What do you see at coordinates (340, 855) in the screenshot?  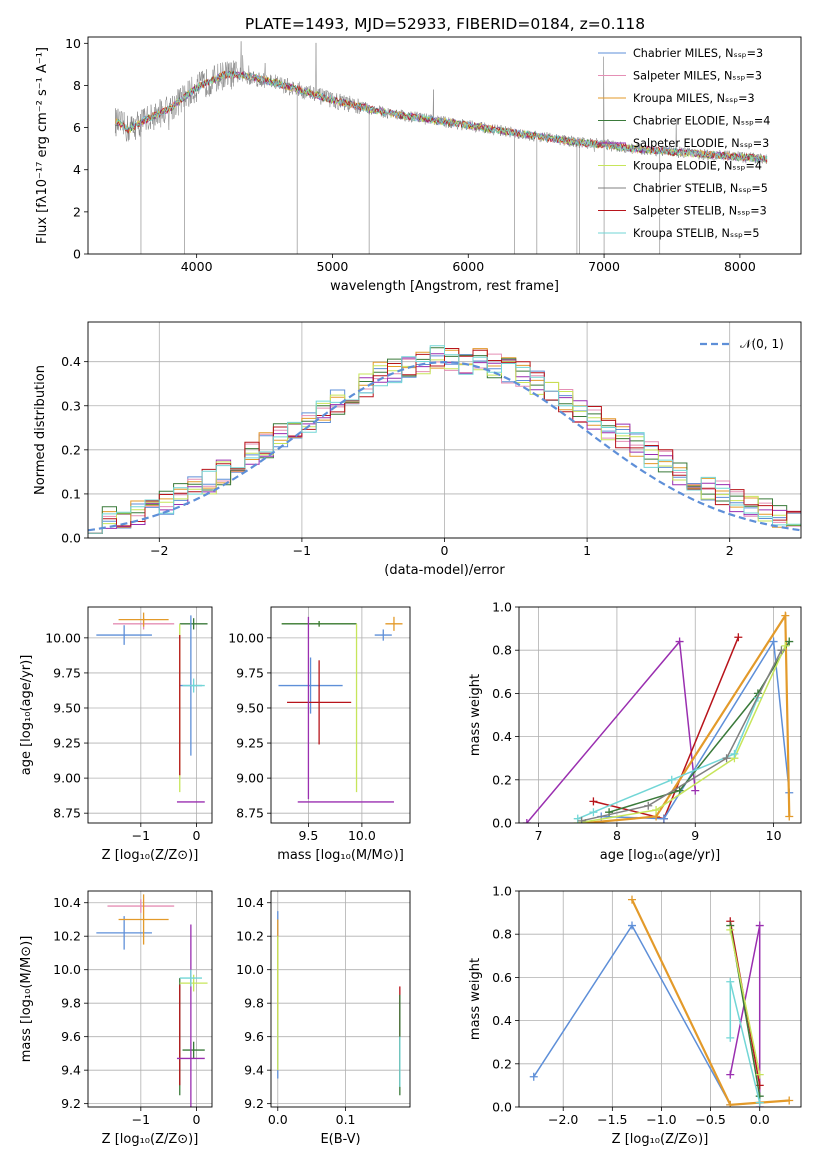 I see `x-axis-label: mass [log₁₀(M/M⊙)]` at bounding box center [340, 855].